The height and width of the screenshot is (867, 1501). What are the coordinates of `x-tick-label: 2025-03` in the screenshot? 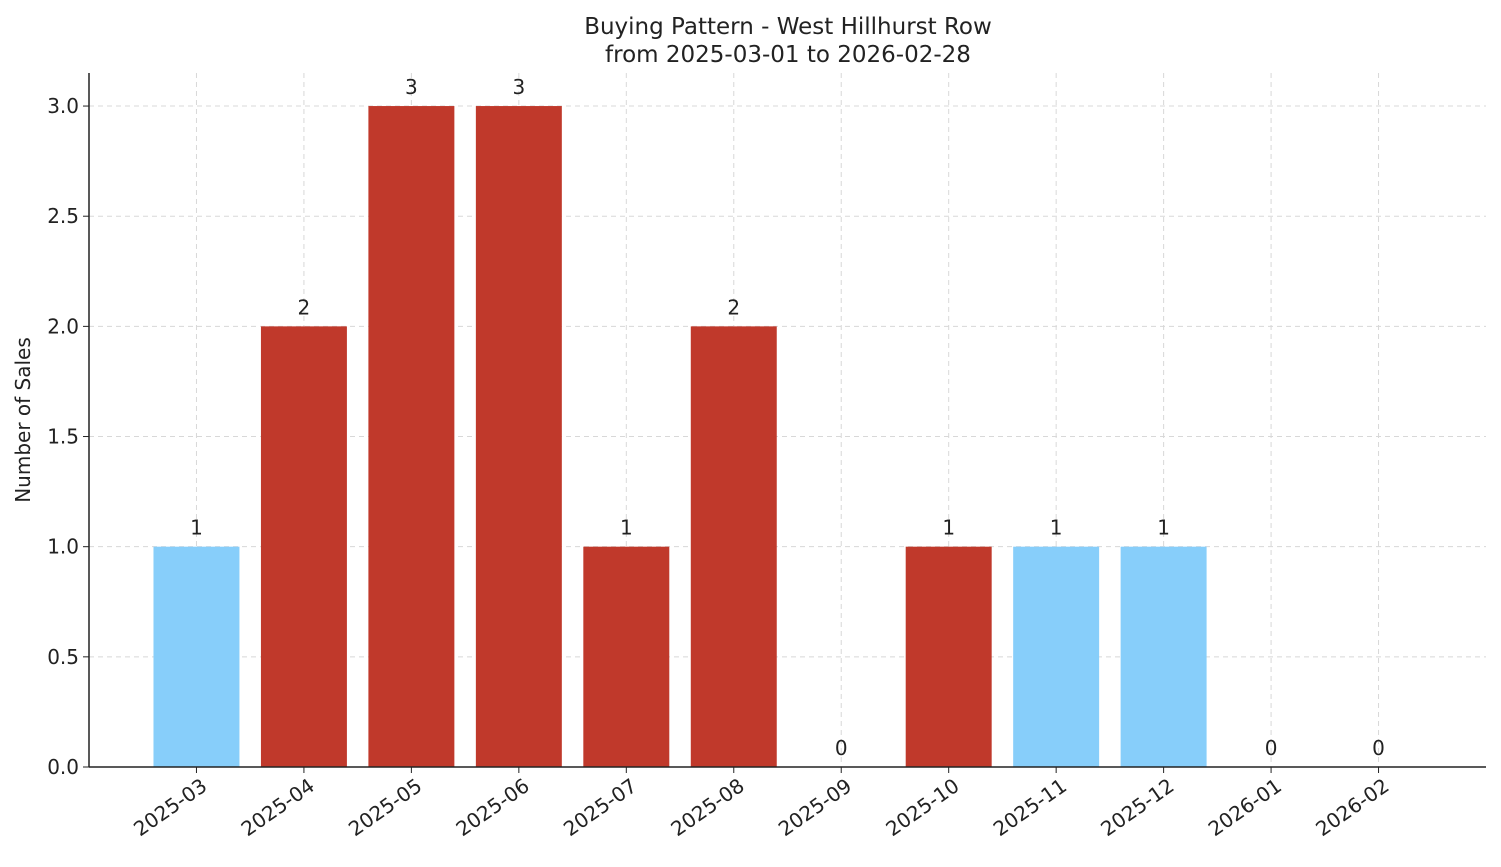 It's located at (170, 807).